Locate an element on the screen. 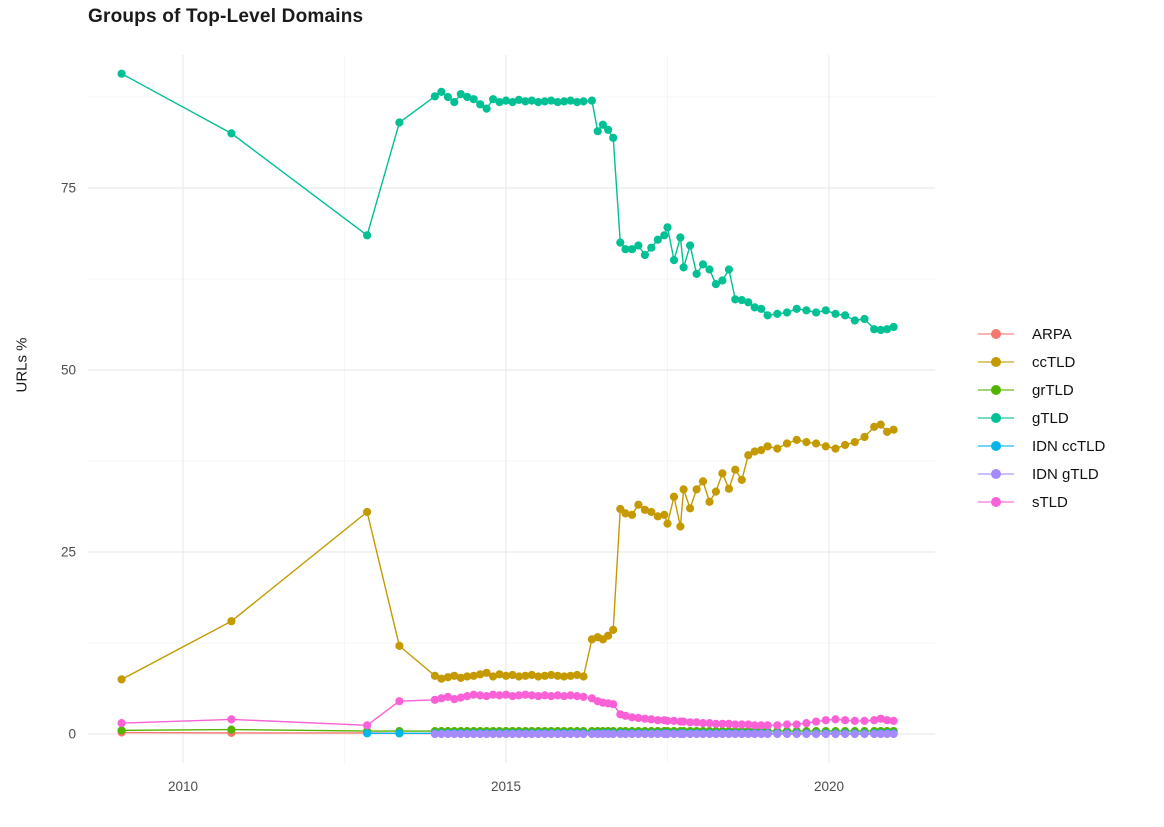 The image size is (1164, 827). legend-label: sTLD is located at coordinates (1050, 502).